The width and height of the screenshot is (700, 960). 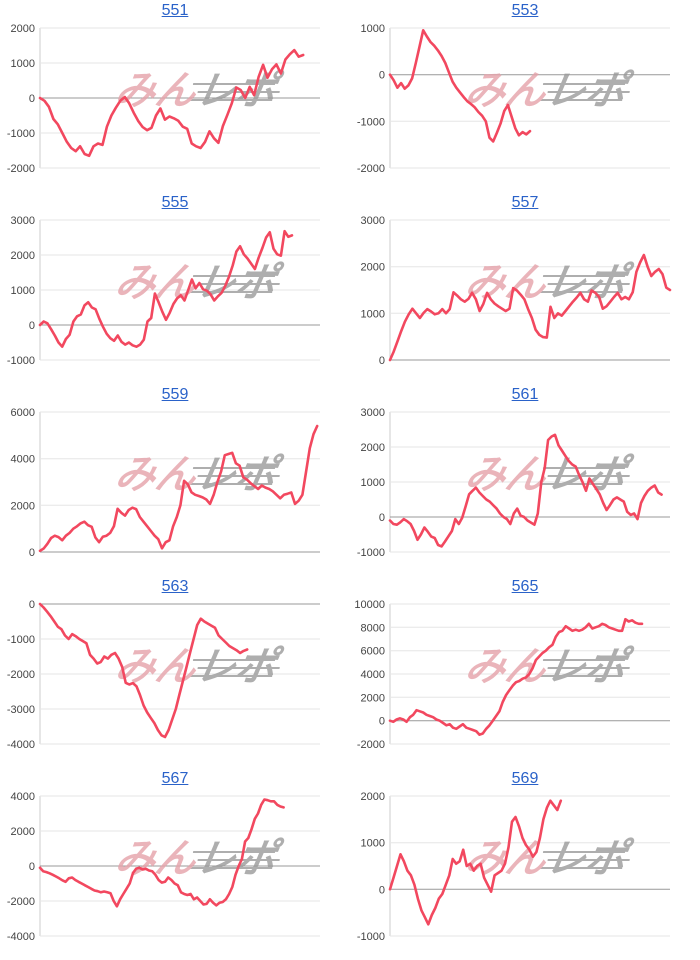 I want to click on chart-cell-557: 557 3000 2000 1000 0 みんレポ, so click(x=525, y=288).